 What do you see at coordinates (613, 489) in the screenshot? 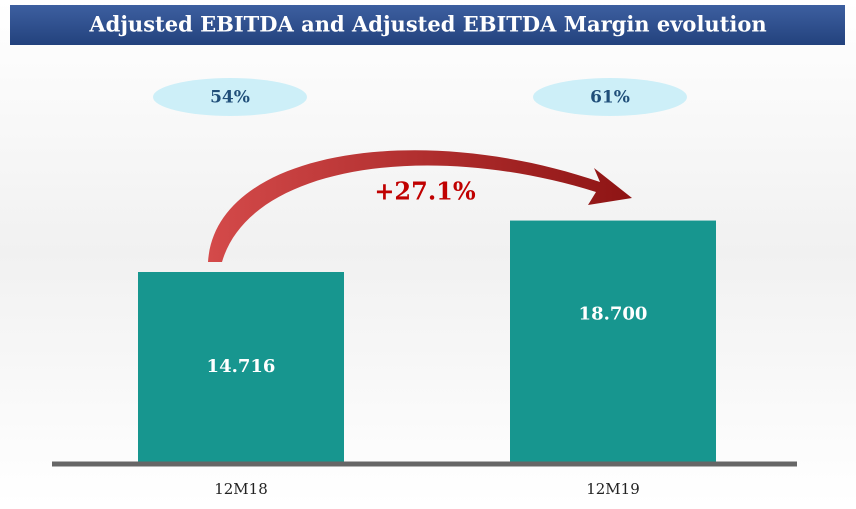
I see `x-tick-label: 12M19` at bounding box center [613, 489].